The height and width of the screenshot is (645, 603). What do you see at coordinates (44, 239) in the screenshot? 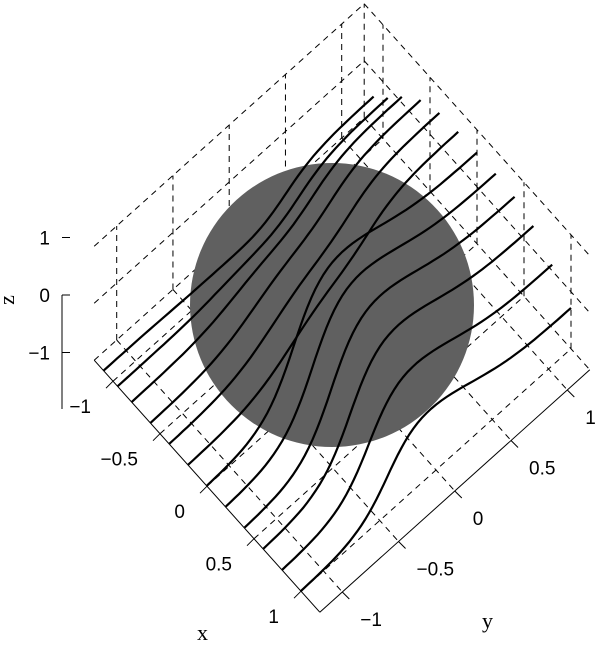
I see `z-tick-label: 1` at bounding box center [44, 239].